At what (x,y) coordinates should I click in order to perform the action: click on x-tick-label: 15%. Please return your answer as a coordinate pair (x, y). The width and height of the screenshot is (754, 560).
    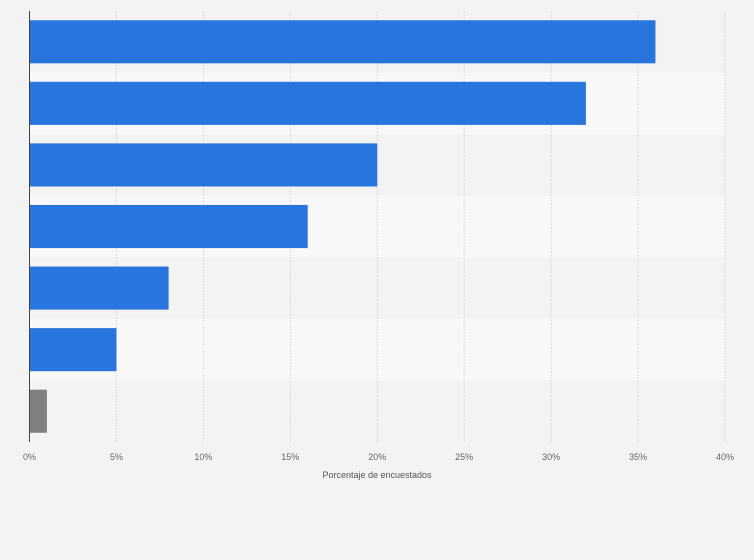
    Looking at the image, I should click on (290, 457).